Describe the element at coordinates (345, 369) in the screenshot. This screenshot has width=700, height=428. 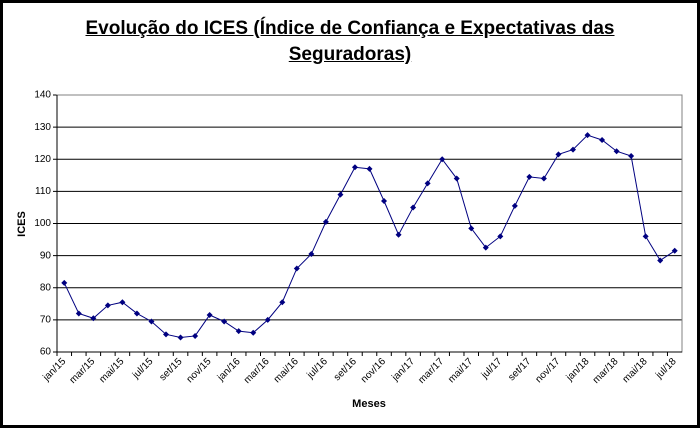
I see `x-tick-label: set/16` at that location.